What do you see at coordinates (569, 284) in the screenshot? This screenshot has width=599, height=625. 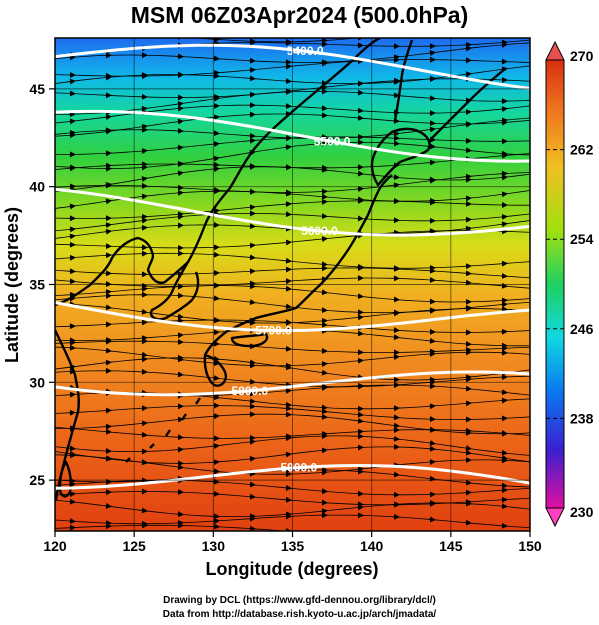 I see `colorbar: 270 262 254 246 238 230` at bounding box center [569, 284].